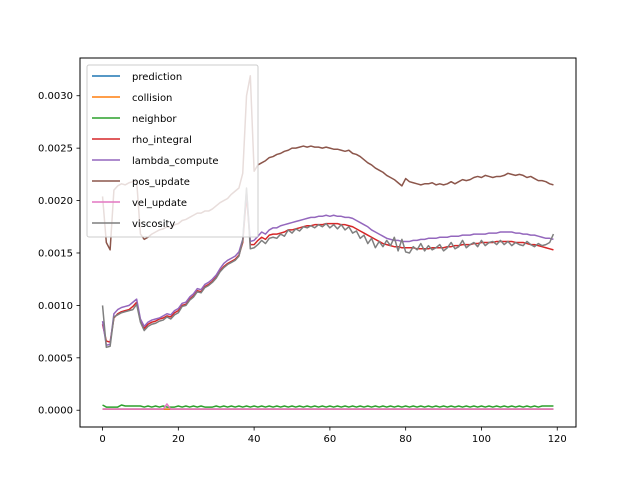 The image size is (640, 480). I want to click on legend-label-prediction: prediction, so click(157, 77).